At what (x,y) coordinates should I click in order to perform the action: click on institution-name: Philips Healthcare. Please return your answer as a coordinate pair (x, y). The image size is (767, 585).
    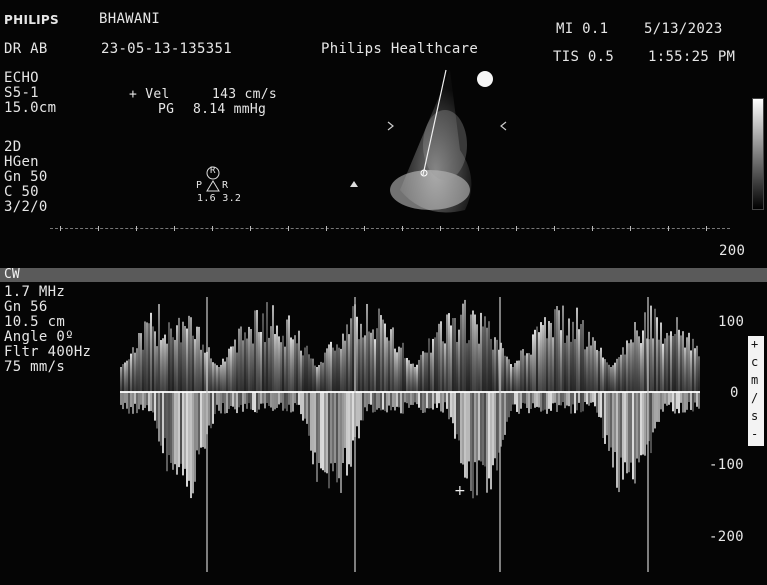
    Looking at the image, I should click on (399, 49).